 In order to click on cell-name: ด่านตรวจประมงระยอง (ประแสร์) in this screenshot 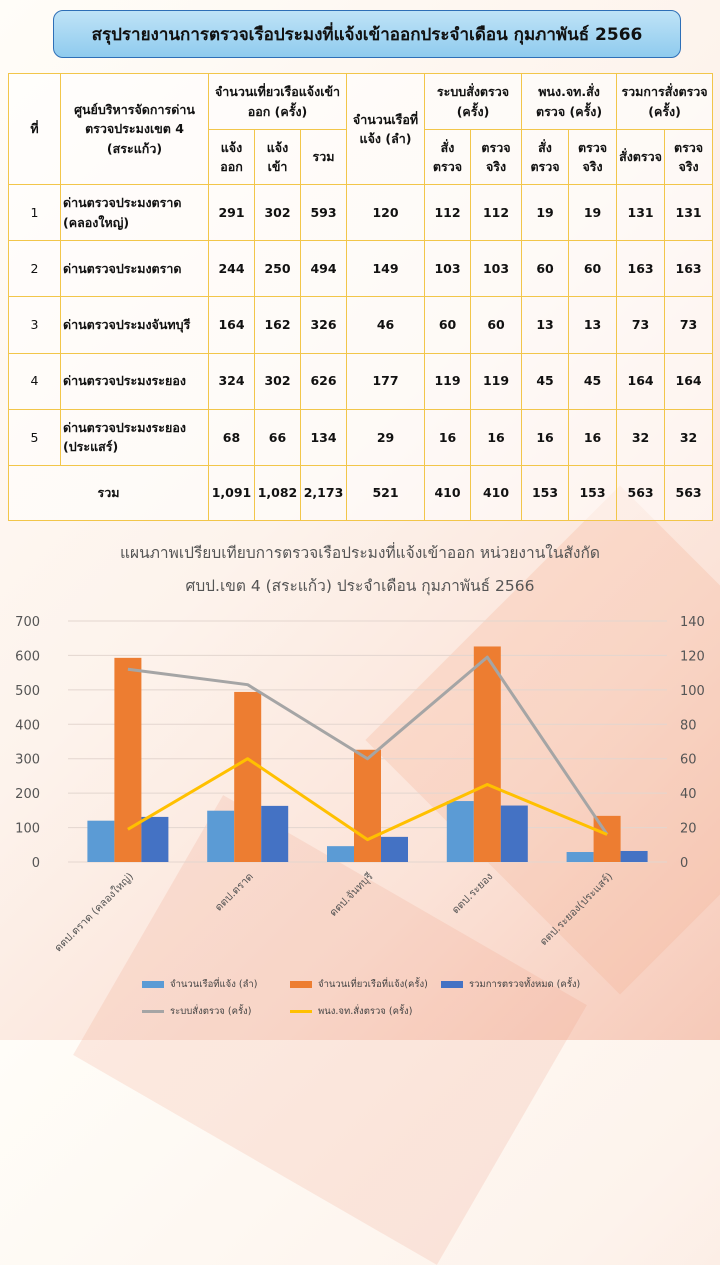, I will do `click(134, 437)`.